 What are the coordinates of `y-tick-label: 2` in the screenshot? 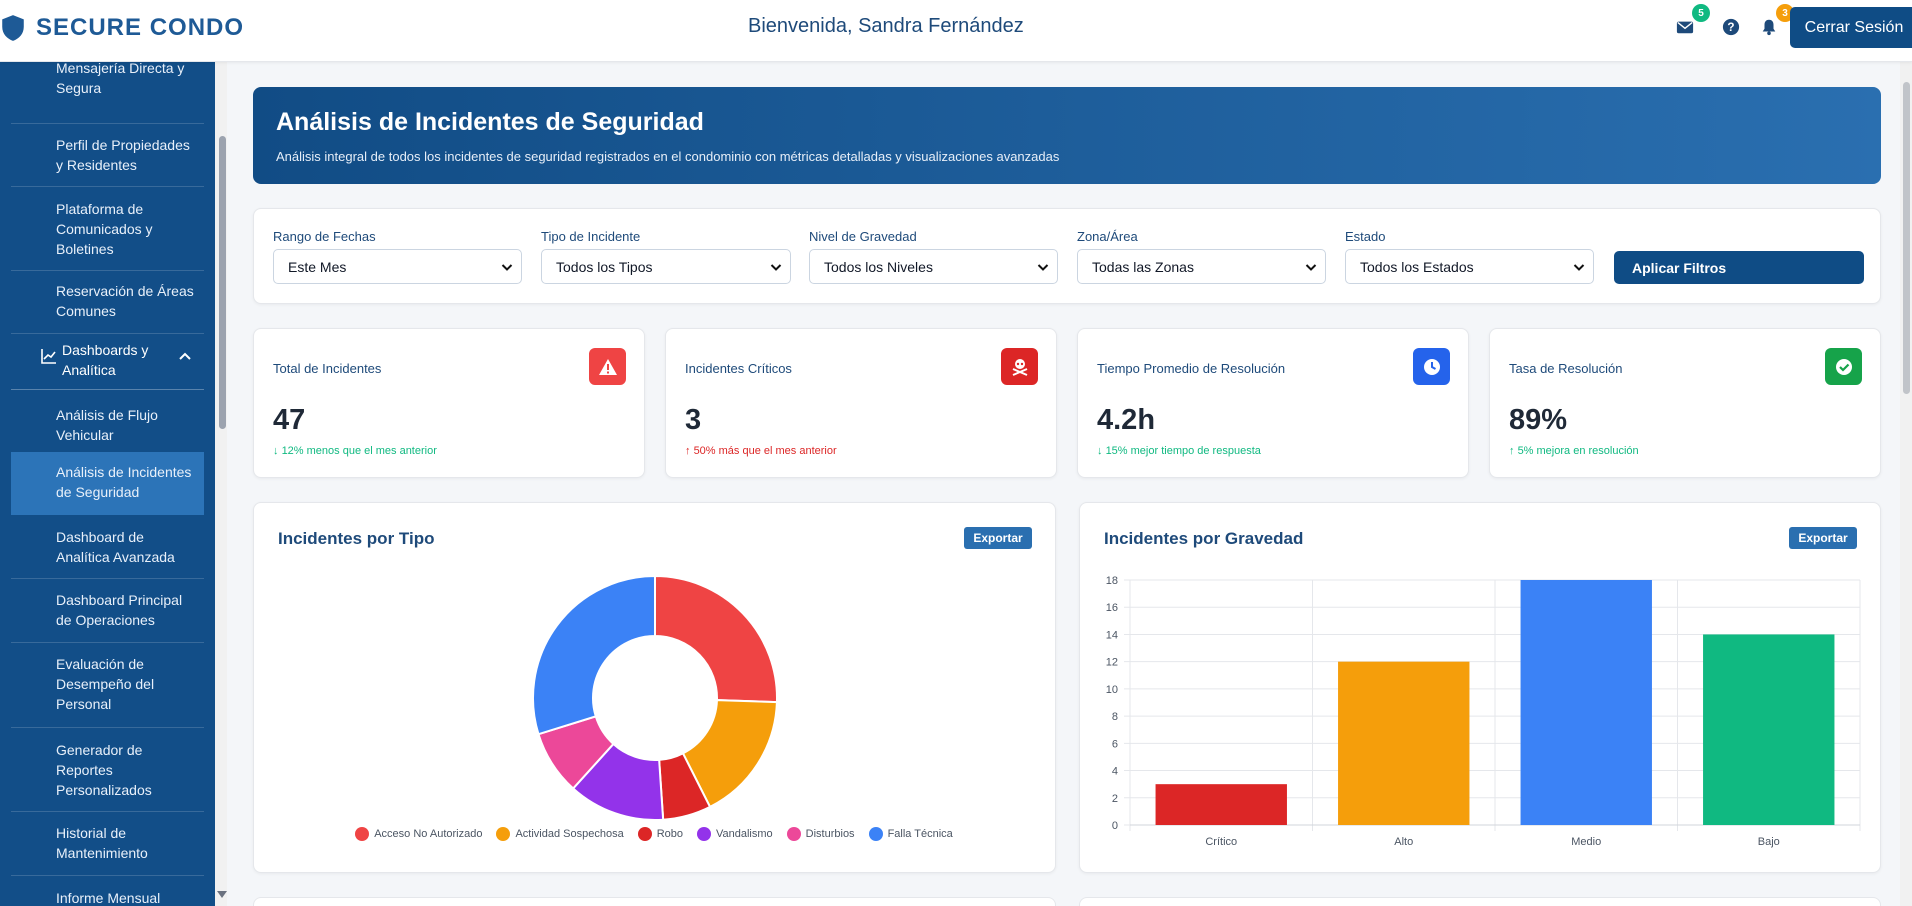 It's located at (1115, 799).